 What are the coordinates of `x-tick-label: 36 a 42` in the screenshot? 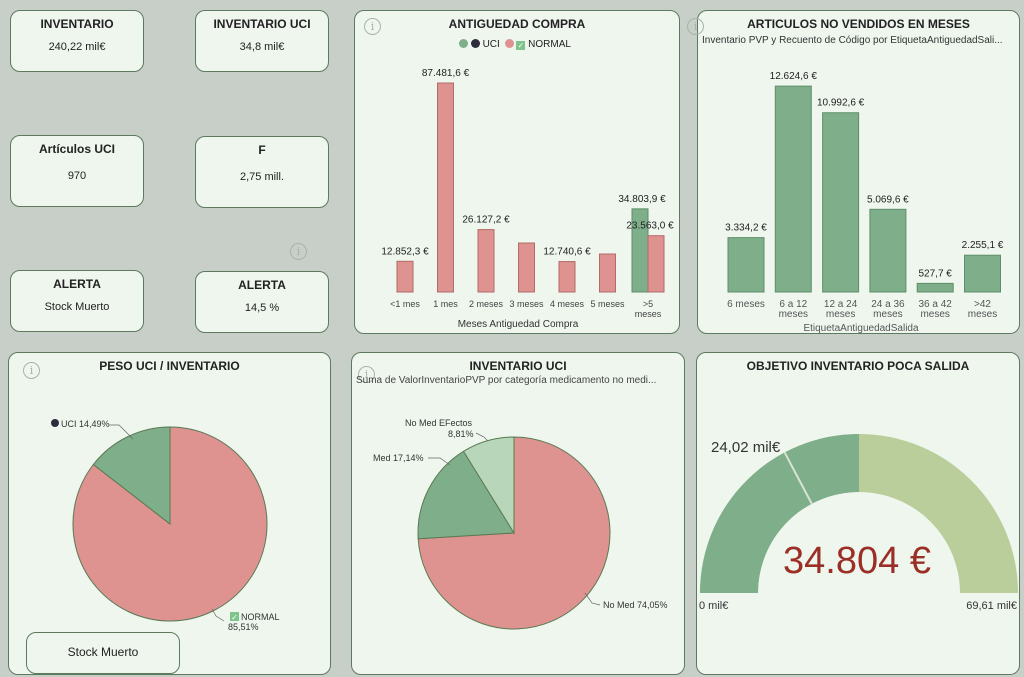 It's located at (936, 304).